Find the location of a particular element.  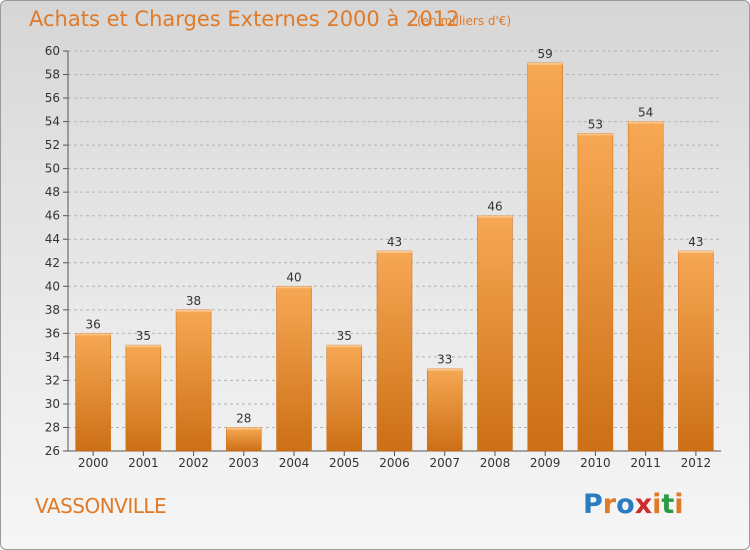

data-label: 33 is located at coordinates (444, 360).